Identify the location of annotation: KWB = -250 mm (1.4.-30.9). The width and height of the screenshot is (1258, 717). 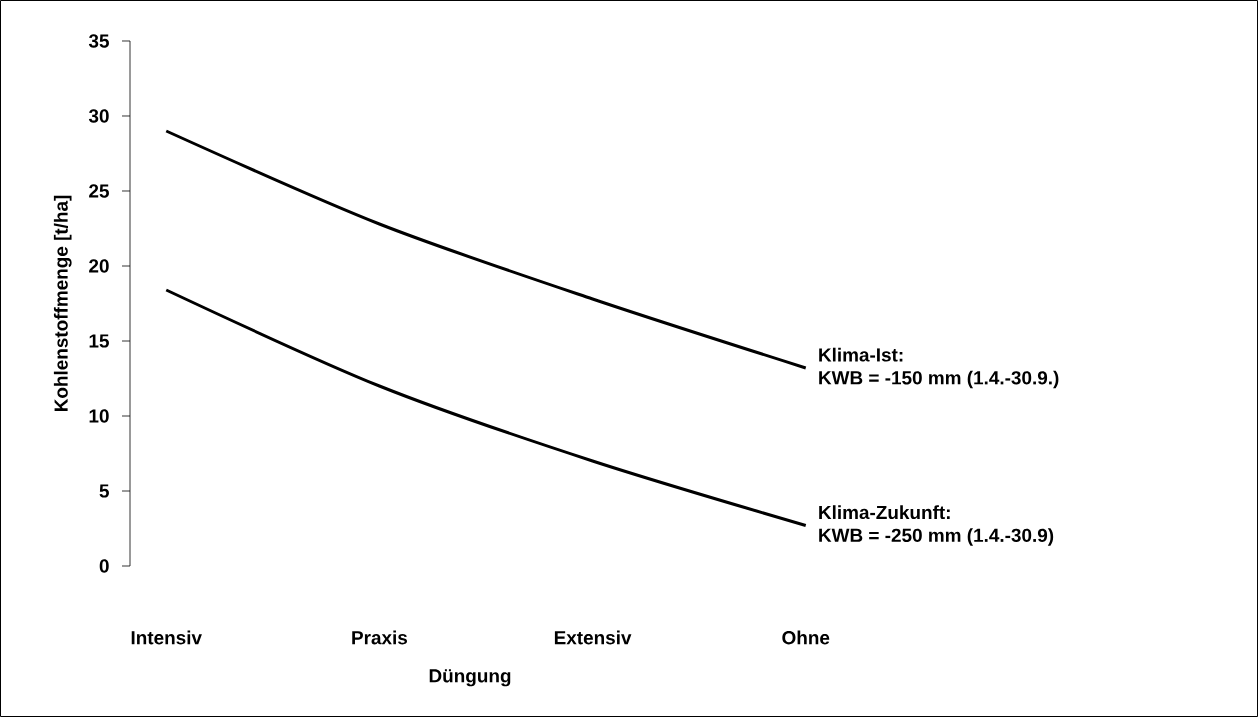
(936, 537).